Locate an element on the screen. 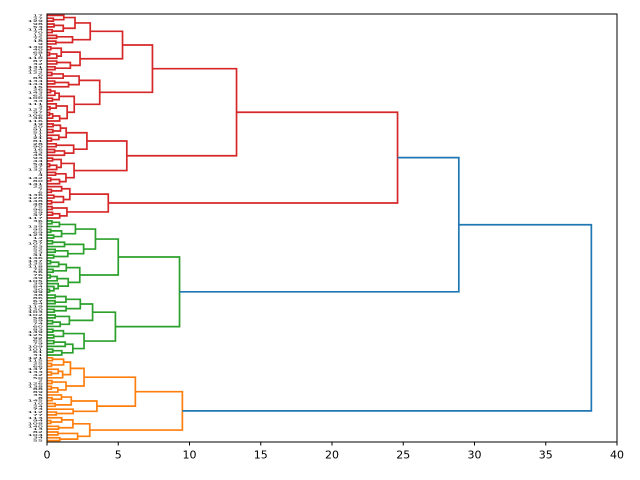 This screenshot has height=480, width=640. leaf-label: 133 is located at coordinates (36, 372).